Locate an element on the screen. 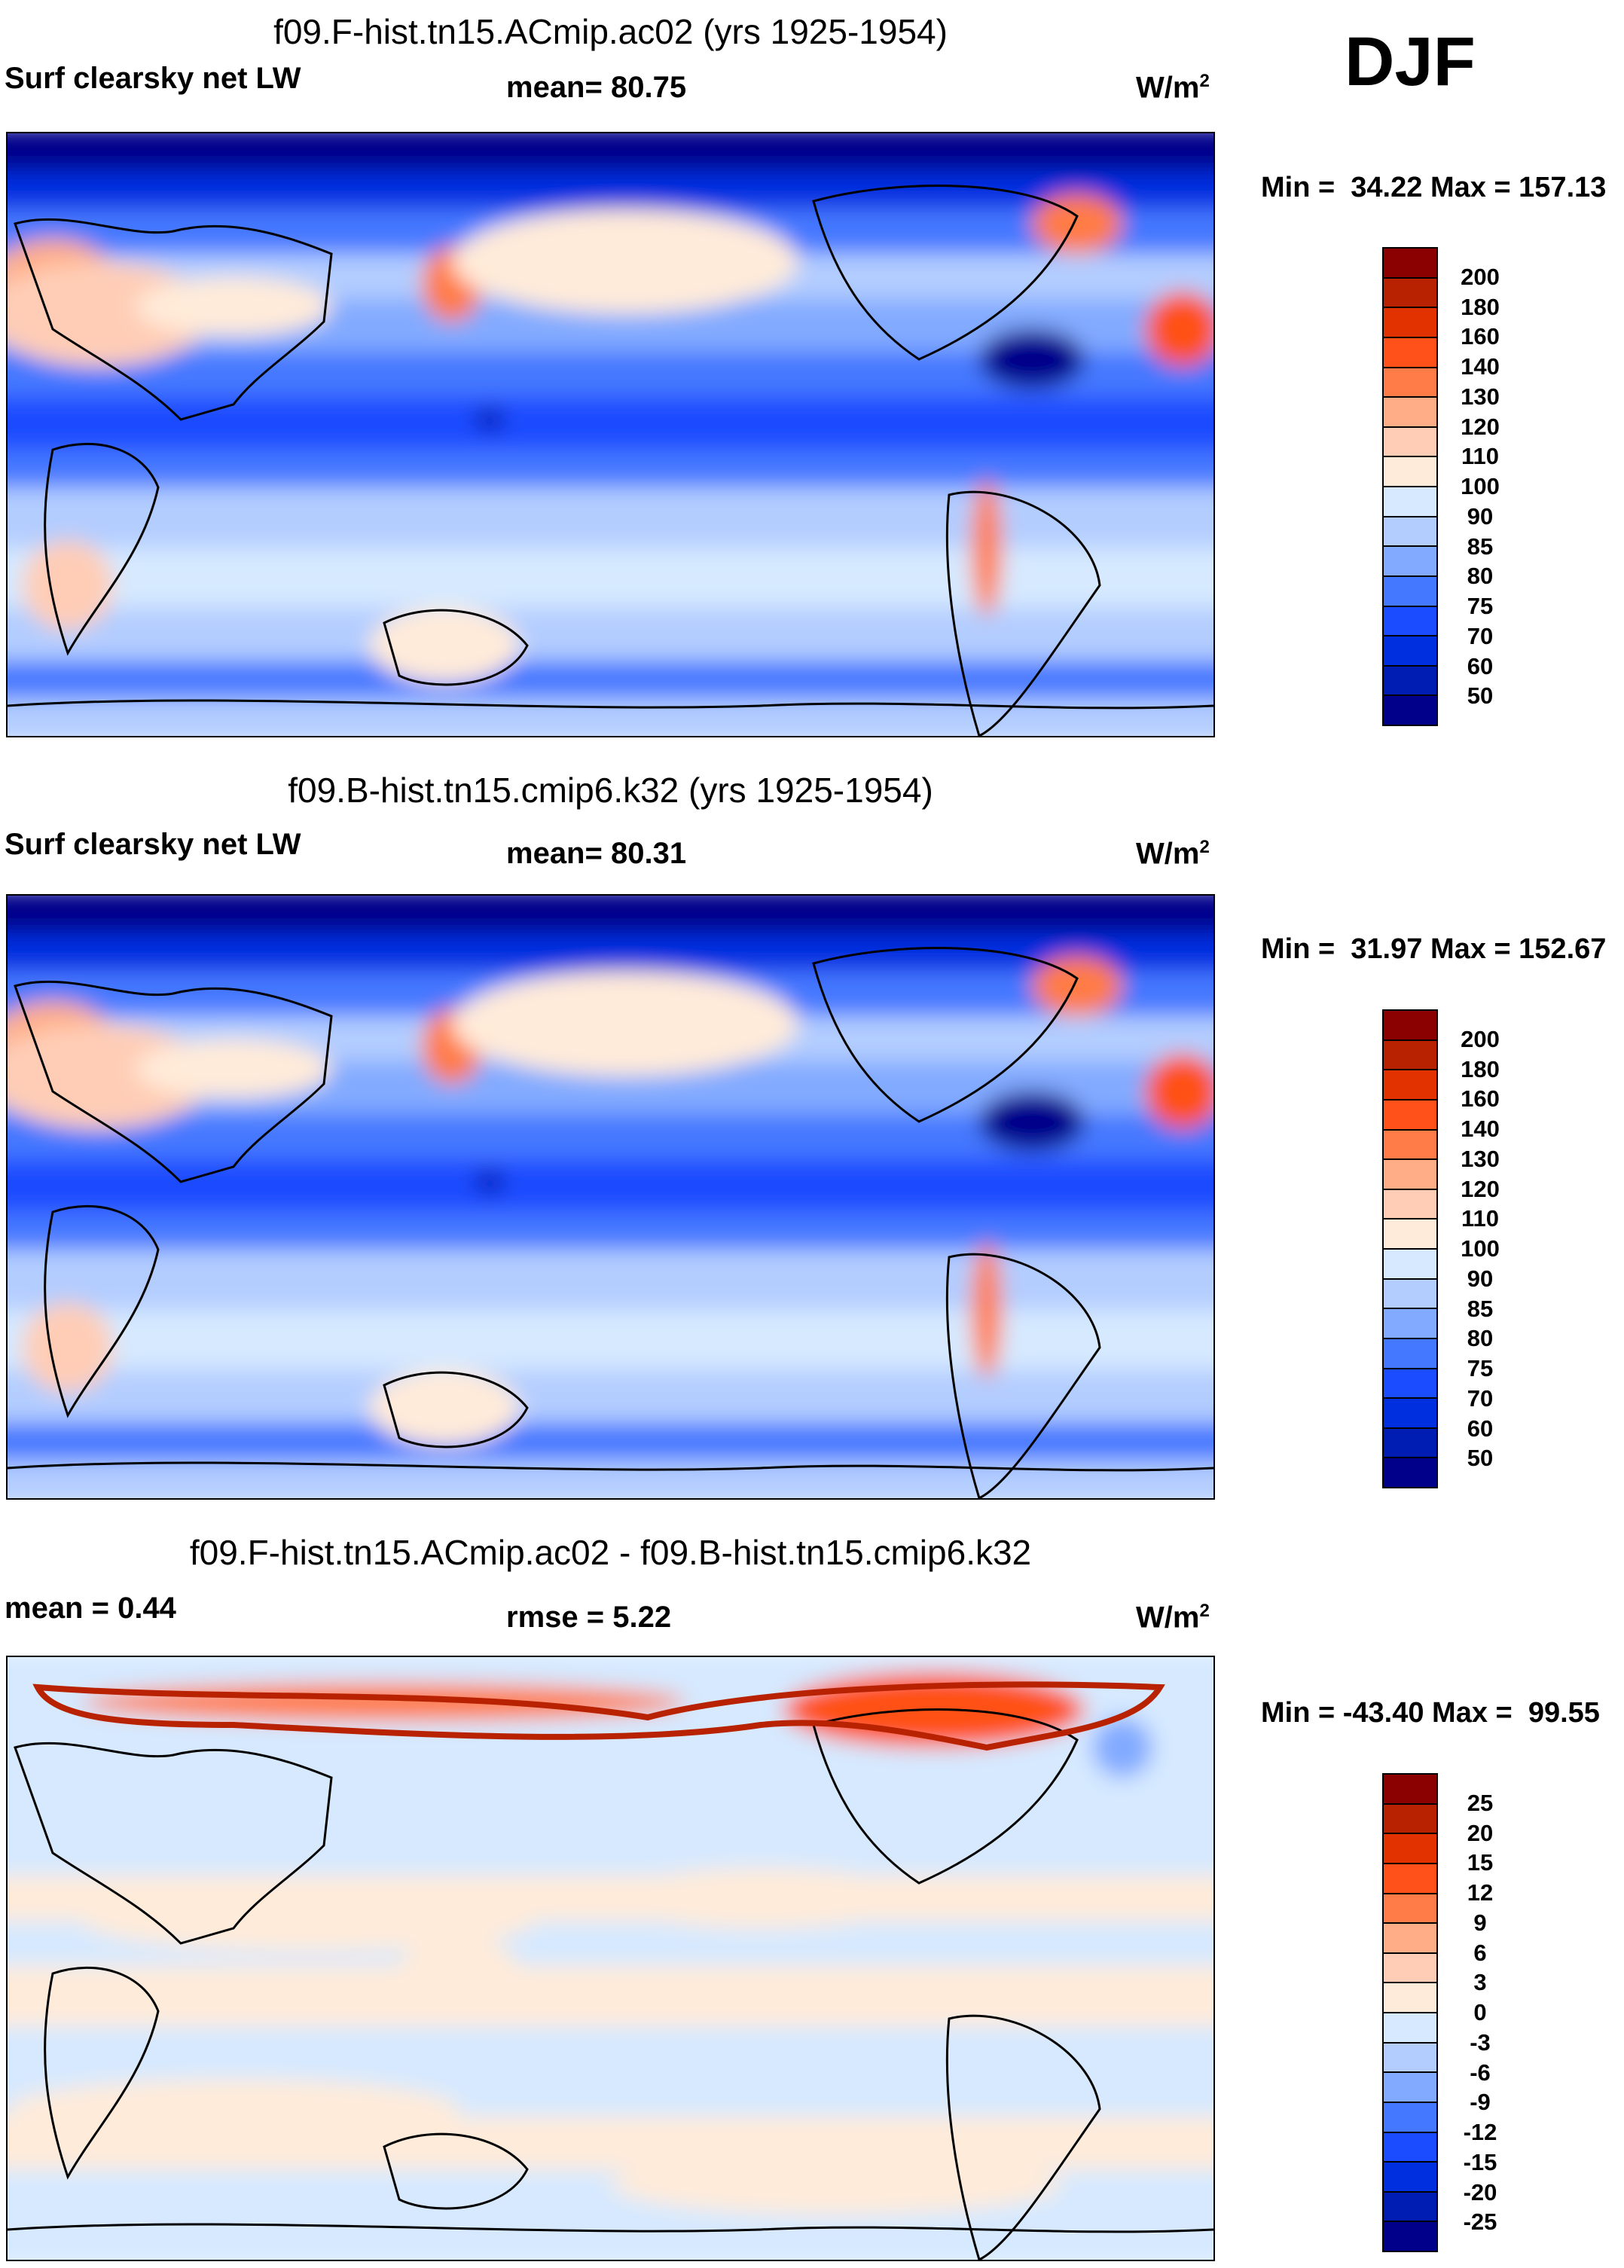 This screenshot has width=1624, height=2268. stat-value: 5.22 is located at coordinates (642, 1618).